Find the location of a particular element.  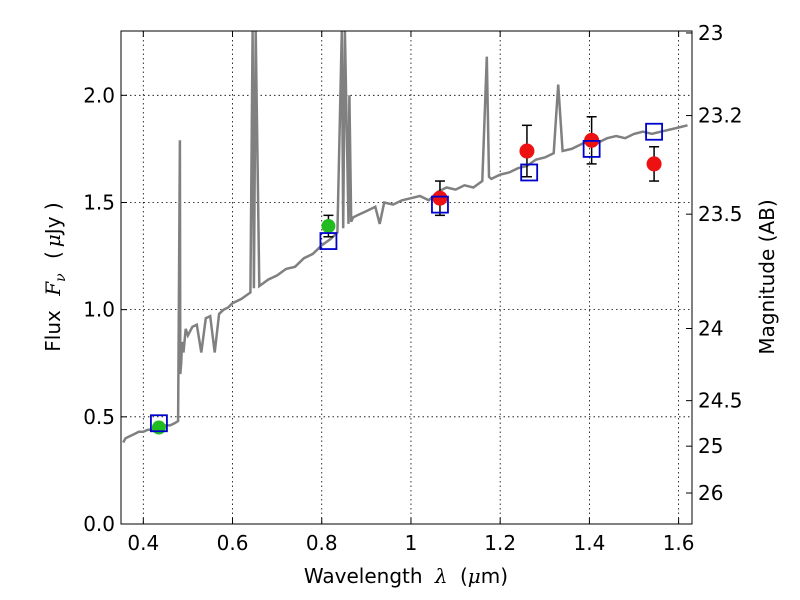

y-tick-label-4: 2.0 is located at coordinates (99, 95).